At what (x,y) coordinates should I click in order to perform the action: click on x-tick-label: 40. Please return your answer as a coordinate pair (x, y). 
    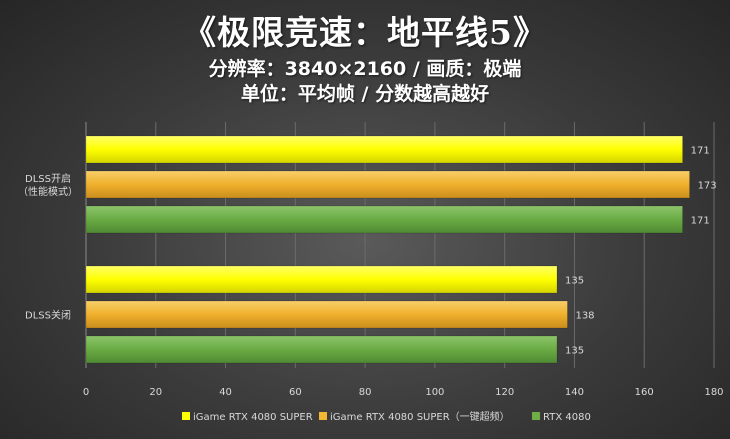
    Looking at the image, I should click on (225, 392).